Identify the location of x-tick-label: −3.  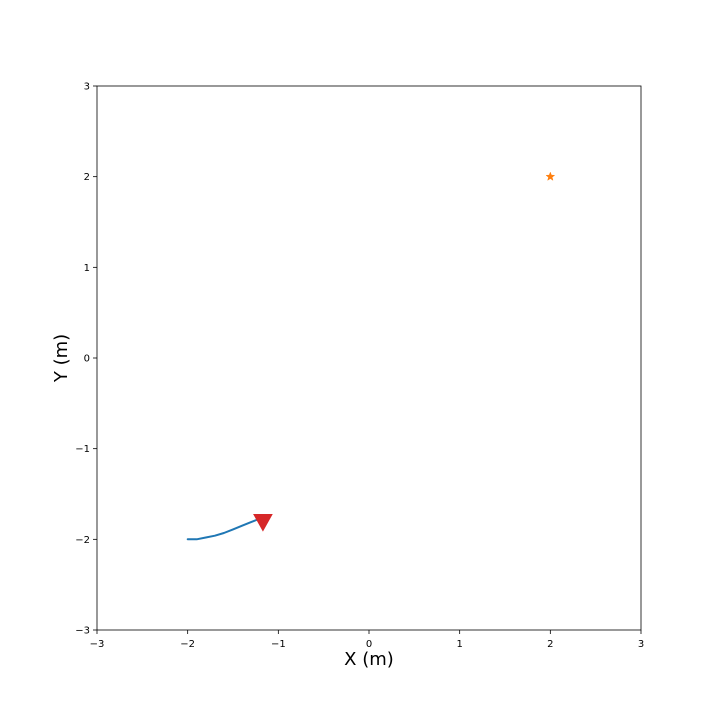
(97, 644).